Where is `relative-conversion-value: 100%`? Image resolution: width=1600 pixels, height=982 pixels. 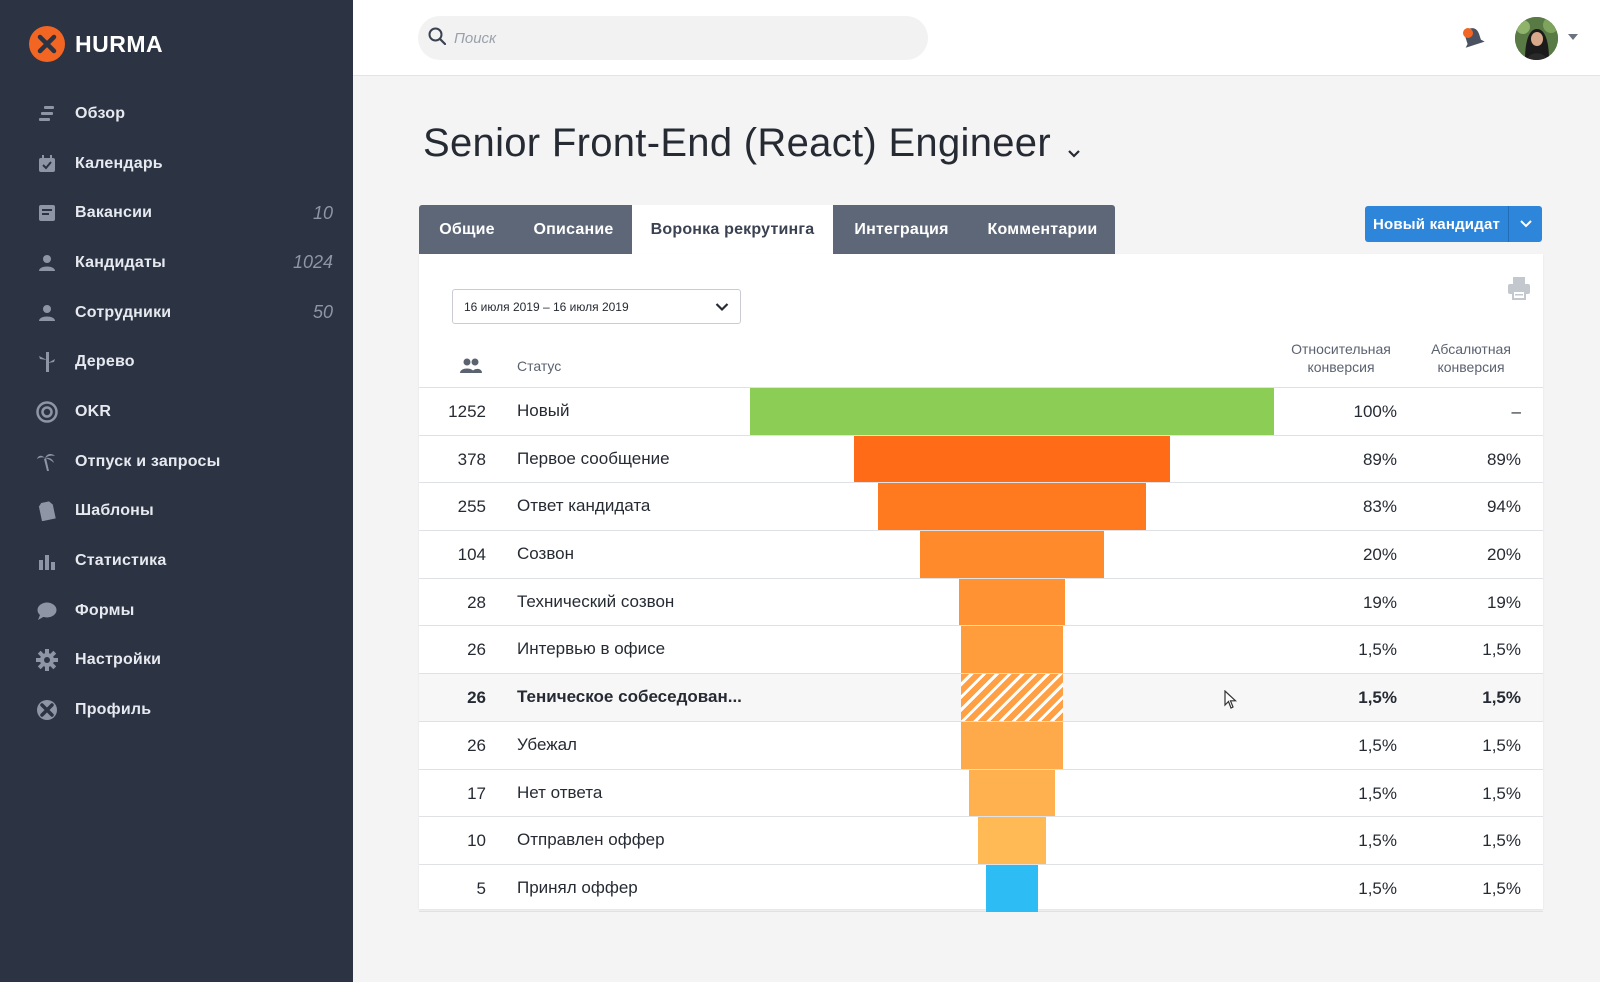
relative-conversion-value: 100% is located at coordinates (1375, 411).